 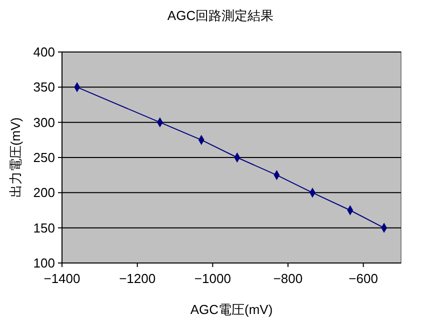 What do you see at coordinates (212, 278) in the screenshot?
I see `x-tick-label: −1000` at bounding box center [212, 278].